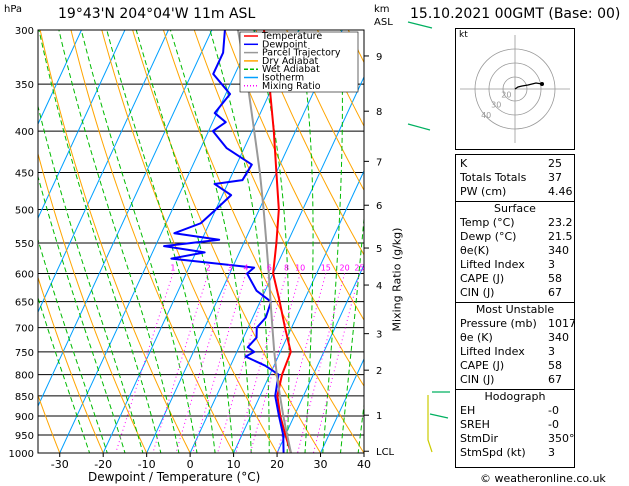 This screenshot has width=629, height=486. What do you see at coordinates (291, 69) in the screenshot?
I see `legend-label: Wet Adiabat` at bounding box center [291, 69].